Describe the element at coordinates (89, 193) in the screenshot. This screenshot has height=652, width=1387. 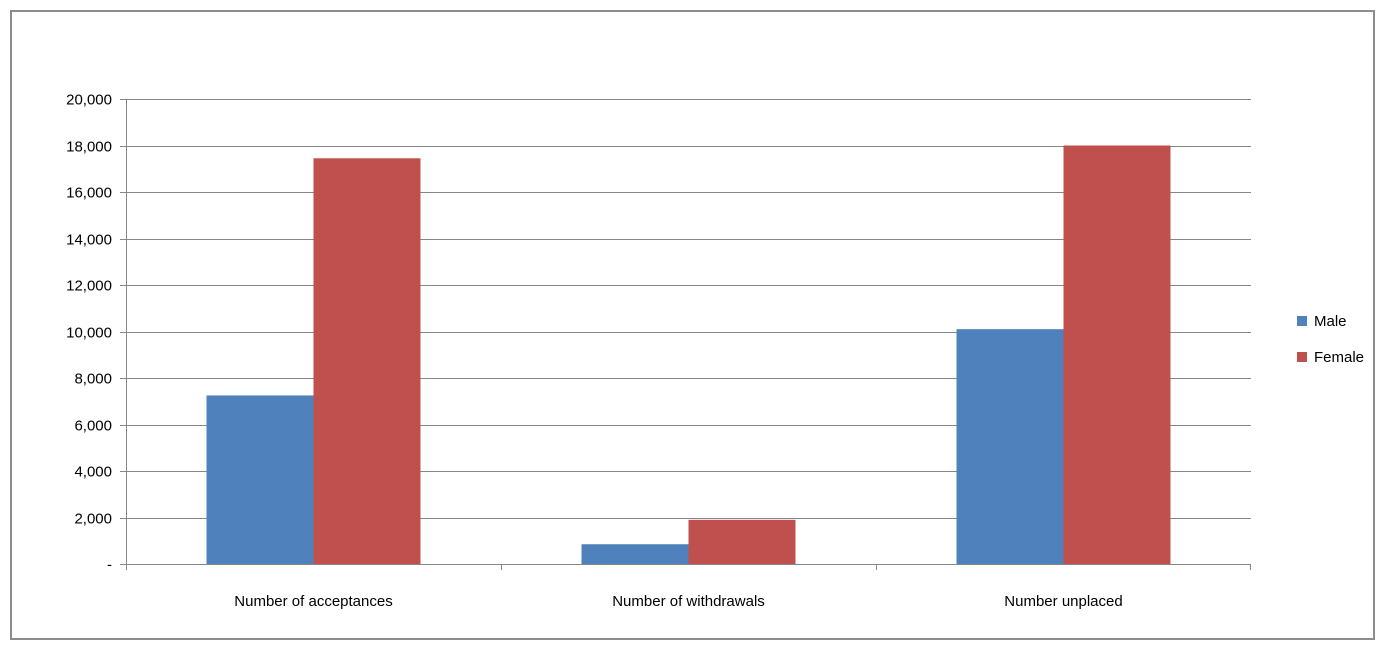
I see `y-tick-label: 16,000` at that location.